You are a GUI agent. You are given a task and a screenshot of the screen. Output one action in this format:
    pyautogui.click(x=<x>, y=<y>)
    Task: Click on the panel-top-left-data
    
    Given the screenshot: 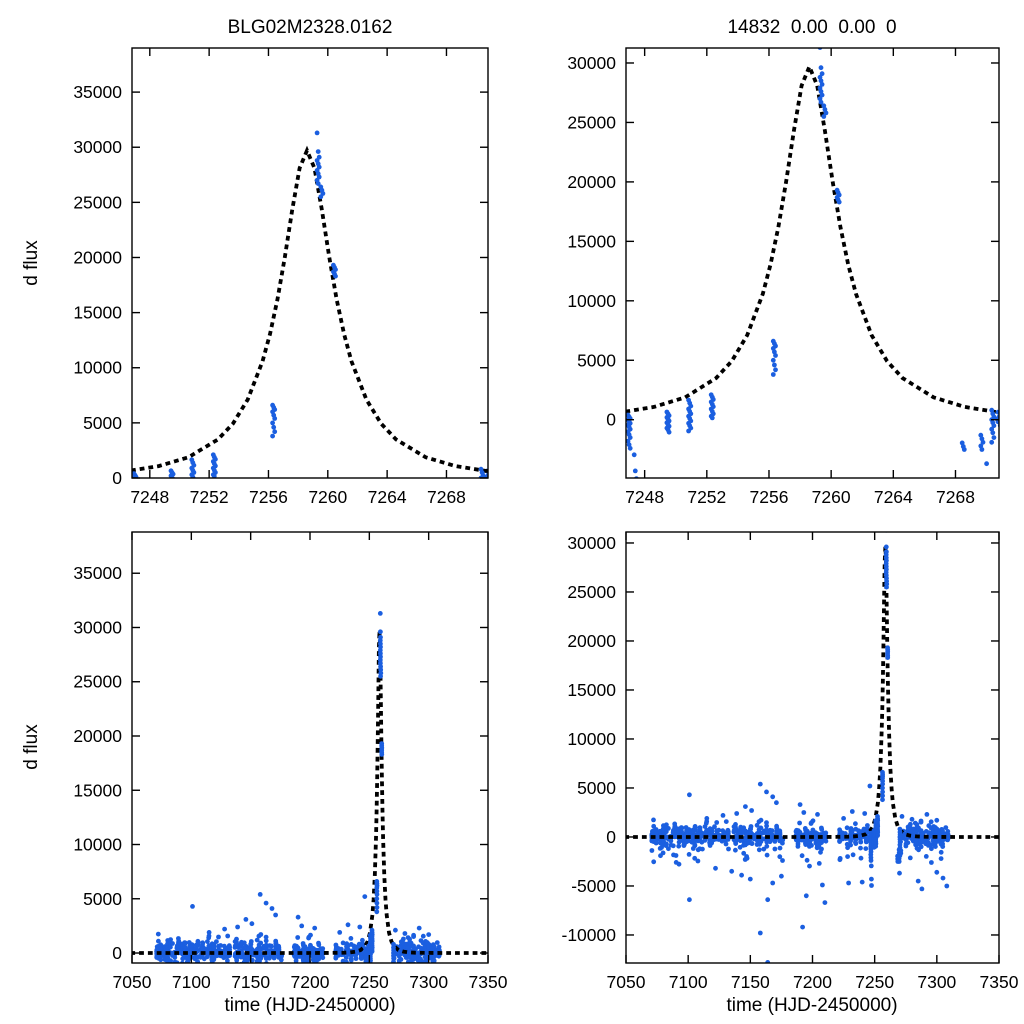 What is the action you would take?
    pyautogui.click(x=310, y=304)
    